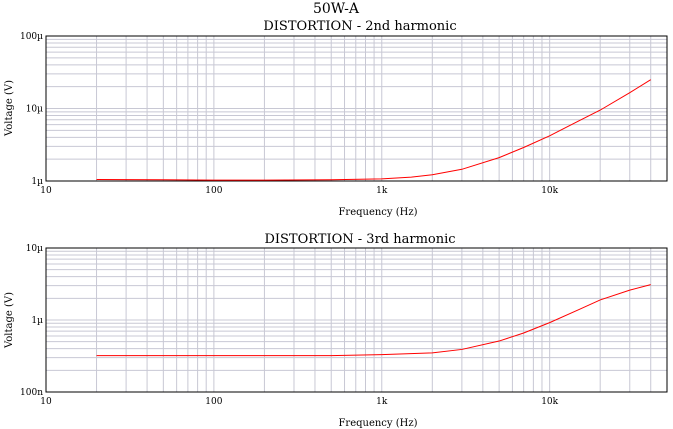 The width and height of the screenshot is (673, 429). Describe the element at coordinates (382, 191) in the screenshot. I see `chart-1-x-tick-label: 1k` at that location.